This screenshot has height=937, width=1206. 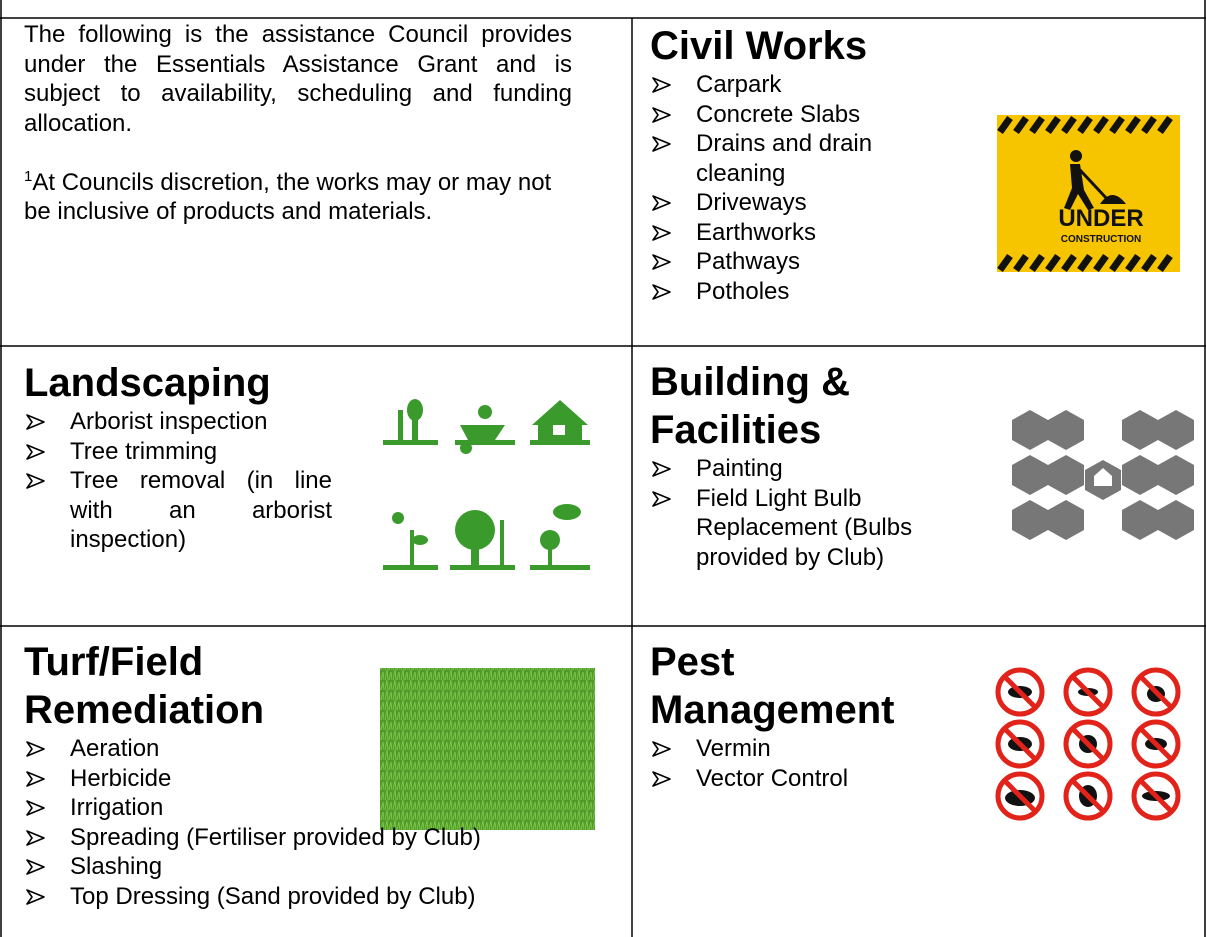 What do you see at coordinates (144, 451) in the screenshot?
I see `item-text: Tree trimming` at bounding box center [144, 451].